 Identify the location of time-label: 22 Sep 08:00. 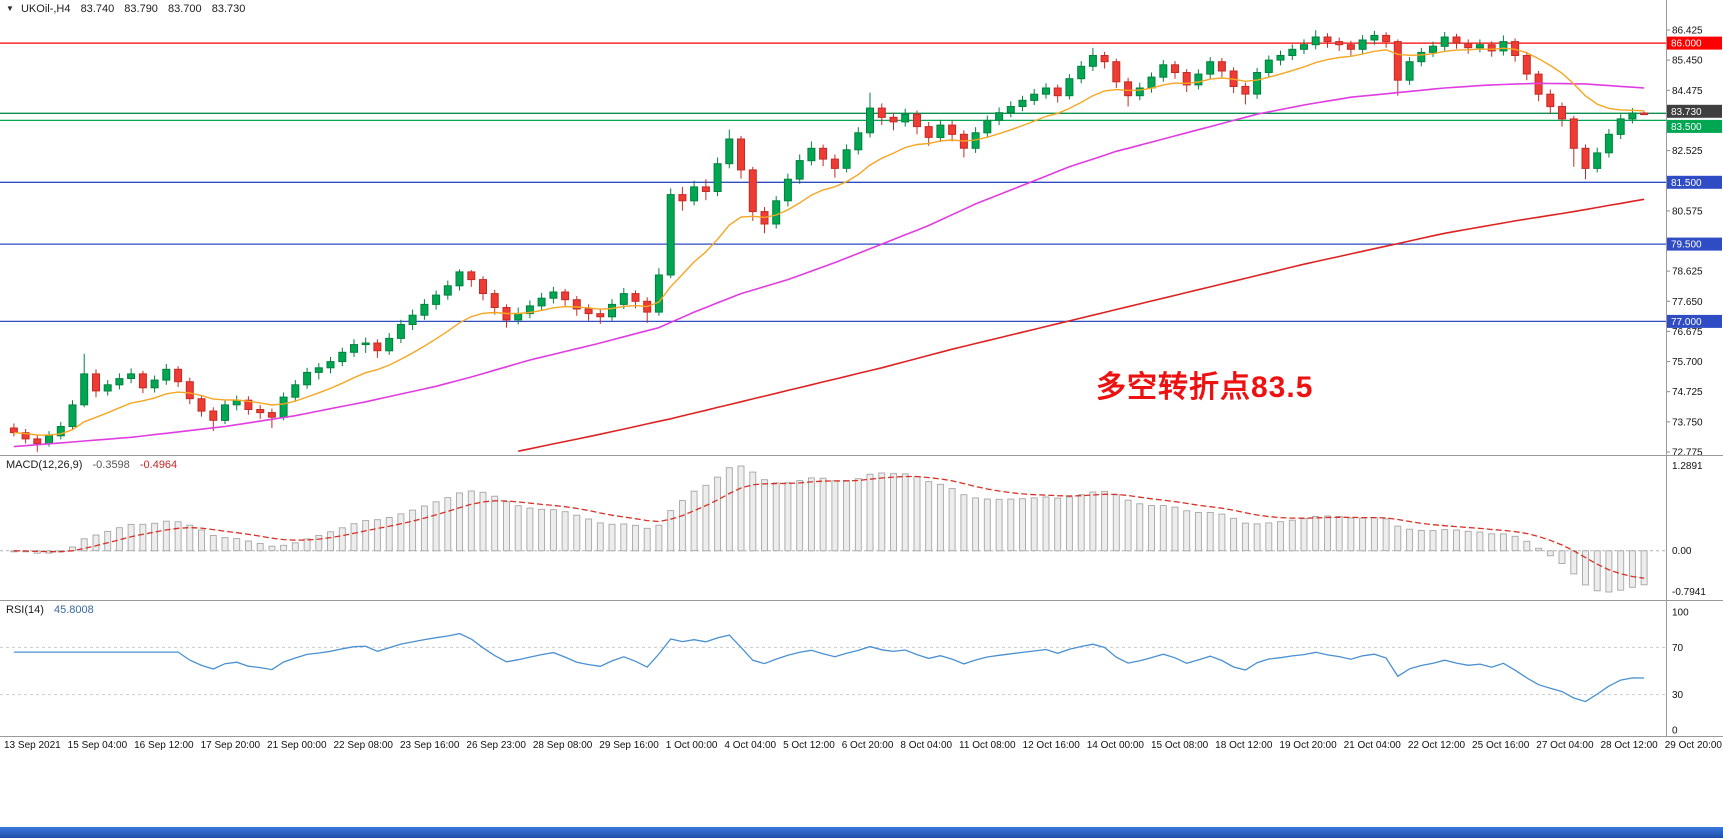
(363, 745).